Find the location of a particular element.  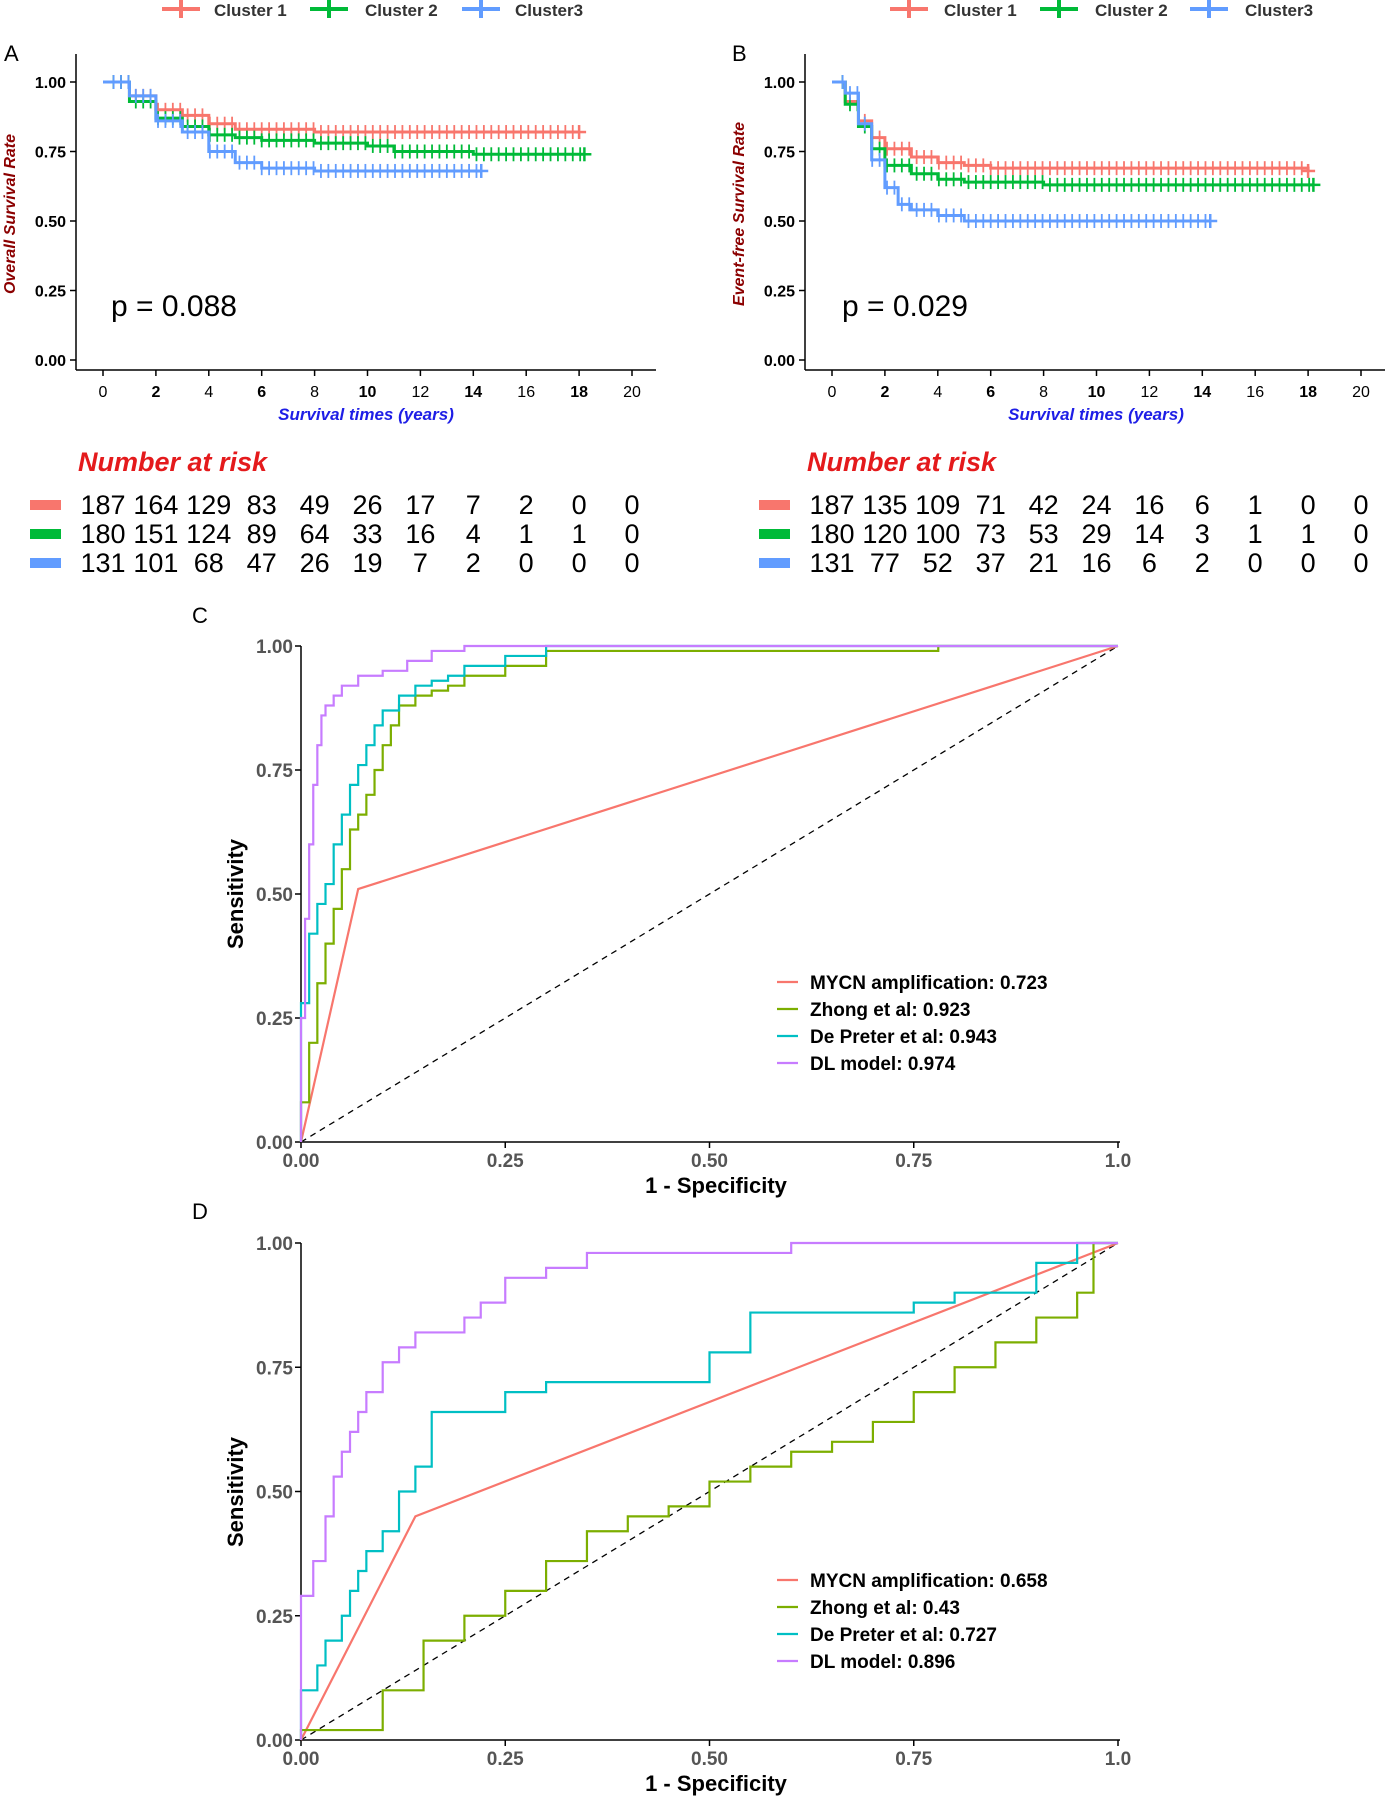

x-tick-label: 0 is located at coordinates (103, 392).